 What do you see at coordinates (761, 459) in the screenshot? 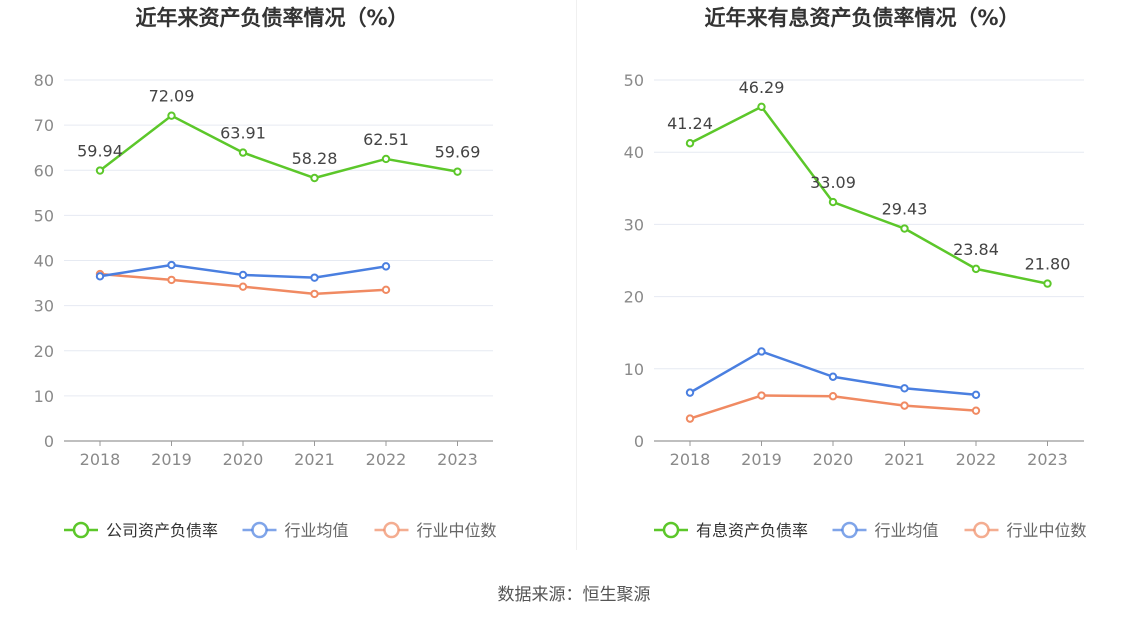
I see `chart2-x-tick-label: 2019` at bounding box center [761, 459].